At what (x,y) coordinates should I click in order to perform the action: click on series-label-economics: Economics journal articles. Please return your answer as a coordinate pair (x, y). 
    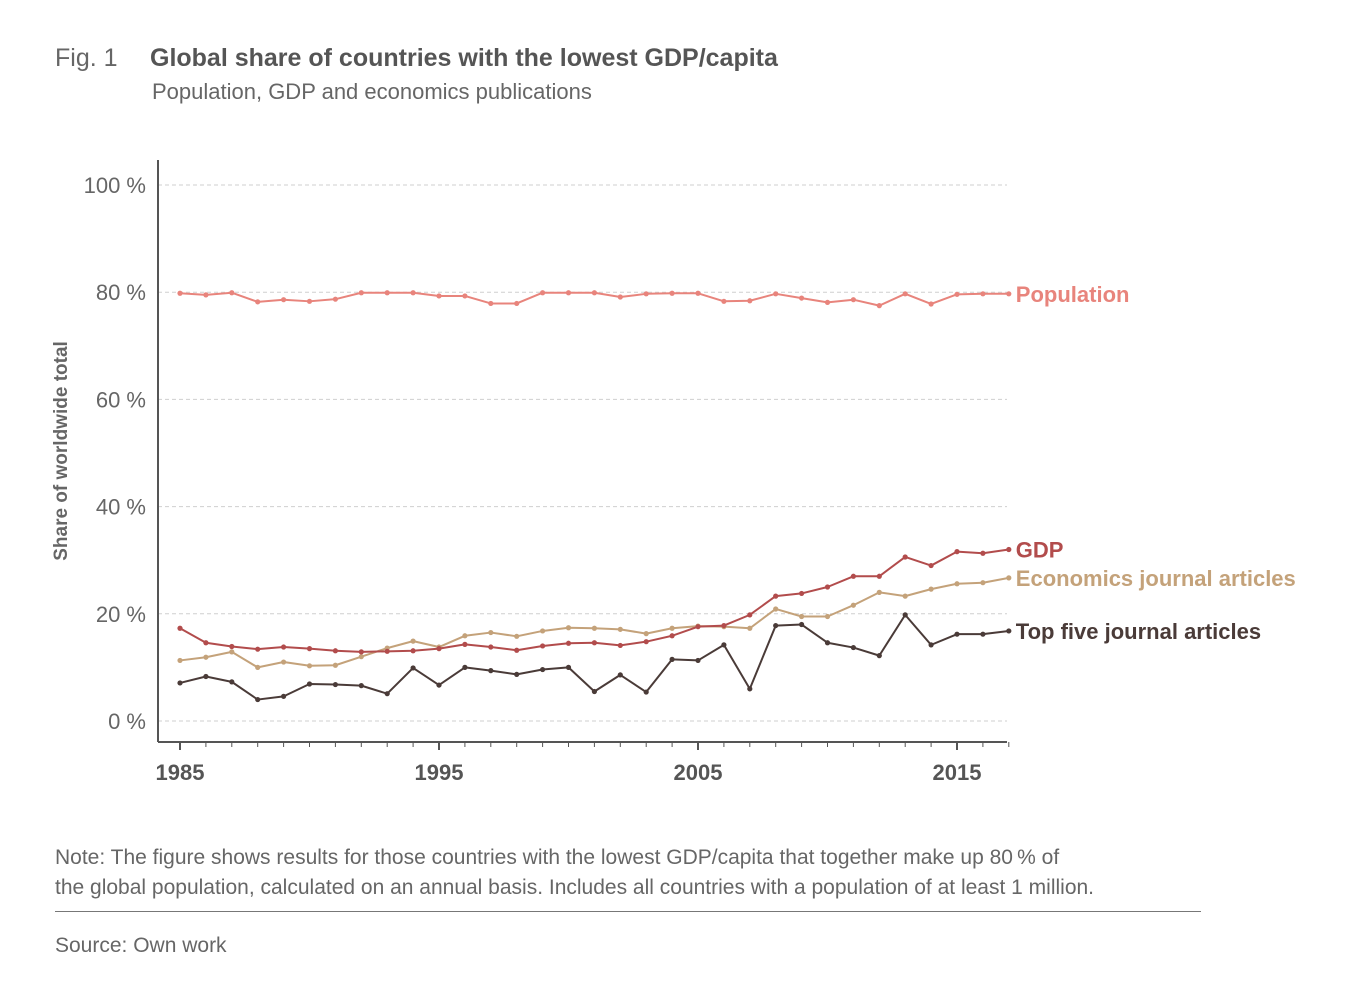
    Looking at the image, I should click on (1156, 578).